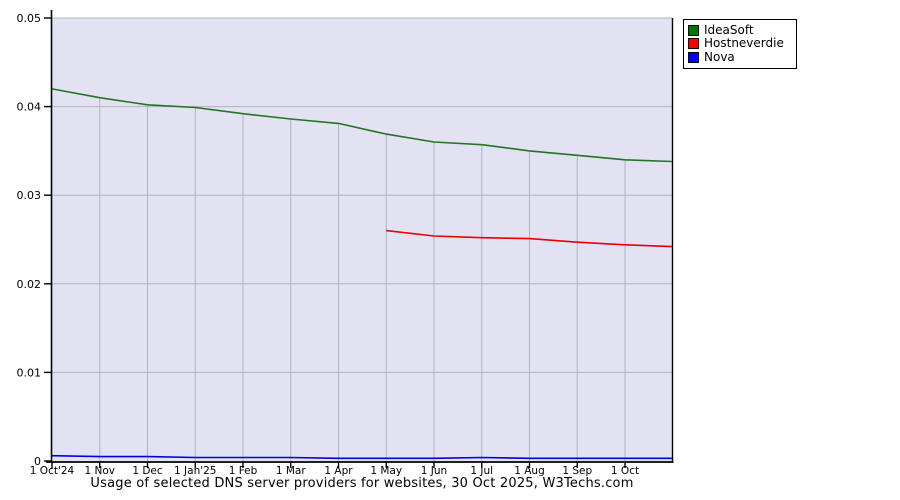 The height and width of the screenshot is (500, 900). What do you see at coordinates (434, 471) in the screenshot?
I see `x-axis-tick-label: 1 Jun` at bounding box center [434, 471].